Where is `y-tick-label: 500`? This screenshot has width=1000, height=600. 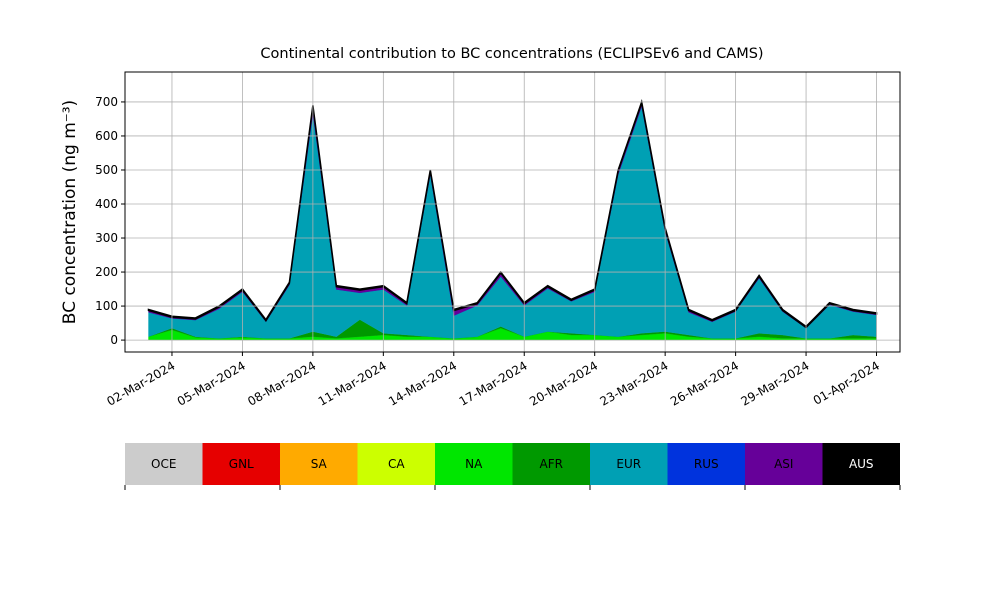
y-tick-label: 500 is located at coordinates (106, 170).